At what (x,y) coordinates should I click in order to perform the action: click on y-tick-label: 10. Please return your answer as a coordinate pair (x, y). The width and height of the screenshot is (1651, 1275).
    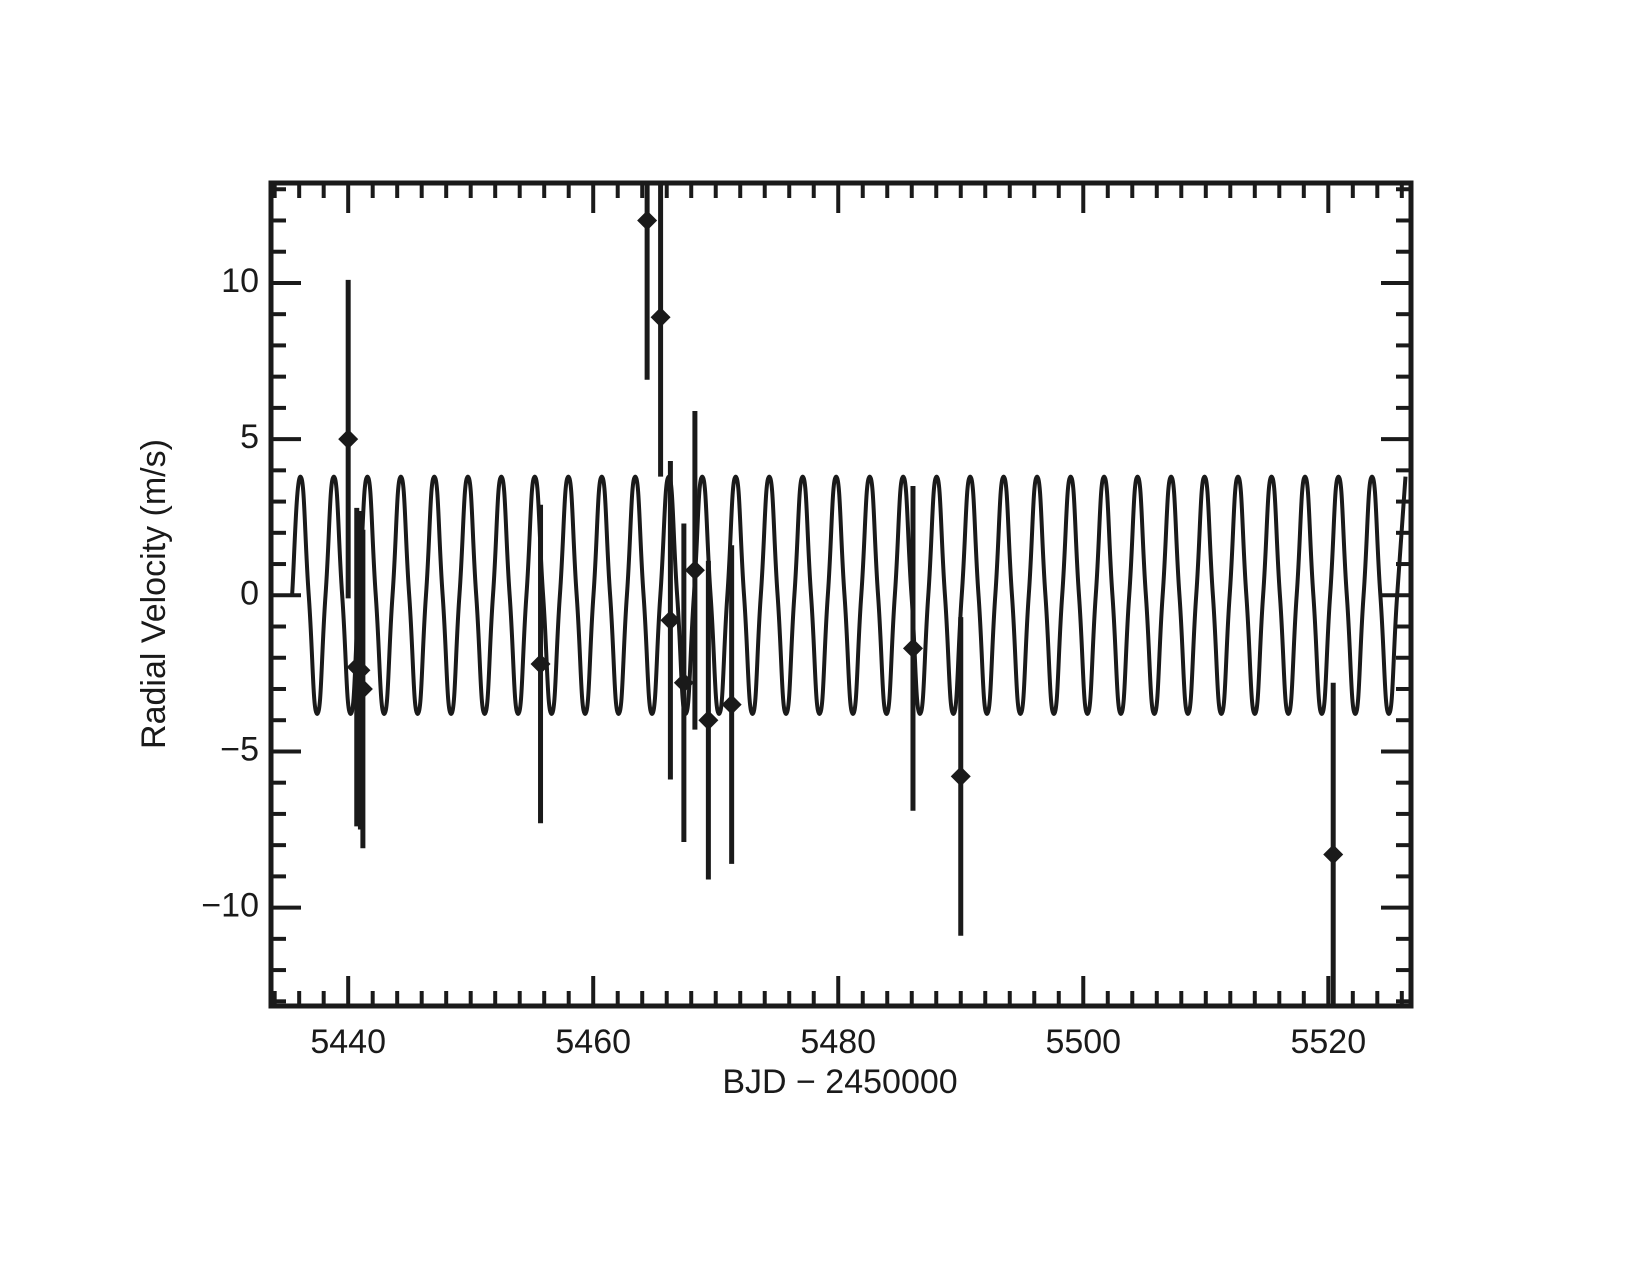
    Looking at the image, I should click on (240, 281).